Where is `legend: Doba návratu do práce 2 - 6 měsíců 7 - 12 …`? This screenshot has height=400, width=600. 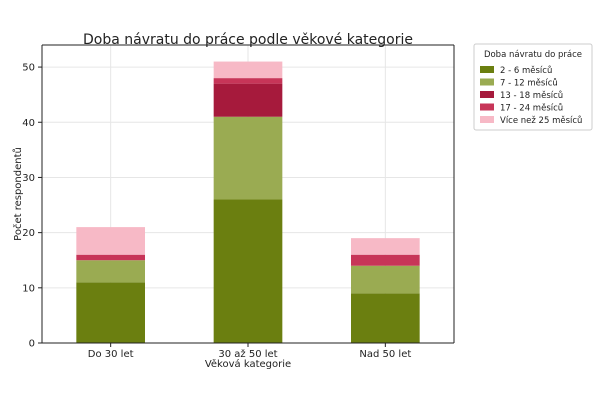 legend: Doba návratu do práce 2 - 6 měsíců 7 - 12 … is located at coordinates (533, 87).